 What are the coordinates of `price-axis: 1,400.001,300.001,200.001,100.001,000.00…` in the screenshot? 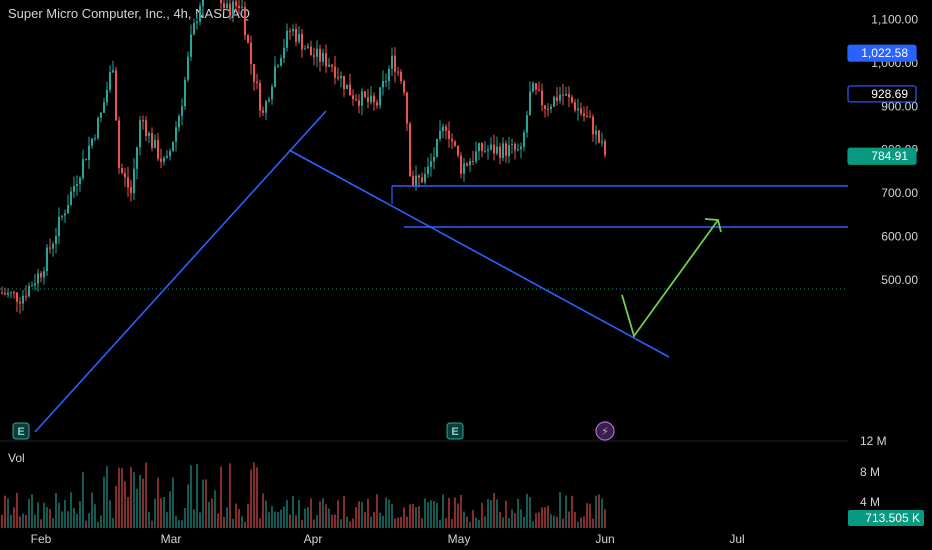 It's located at (894, 143).